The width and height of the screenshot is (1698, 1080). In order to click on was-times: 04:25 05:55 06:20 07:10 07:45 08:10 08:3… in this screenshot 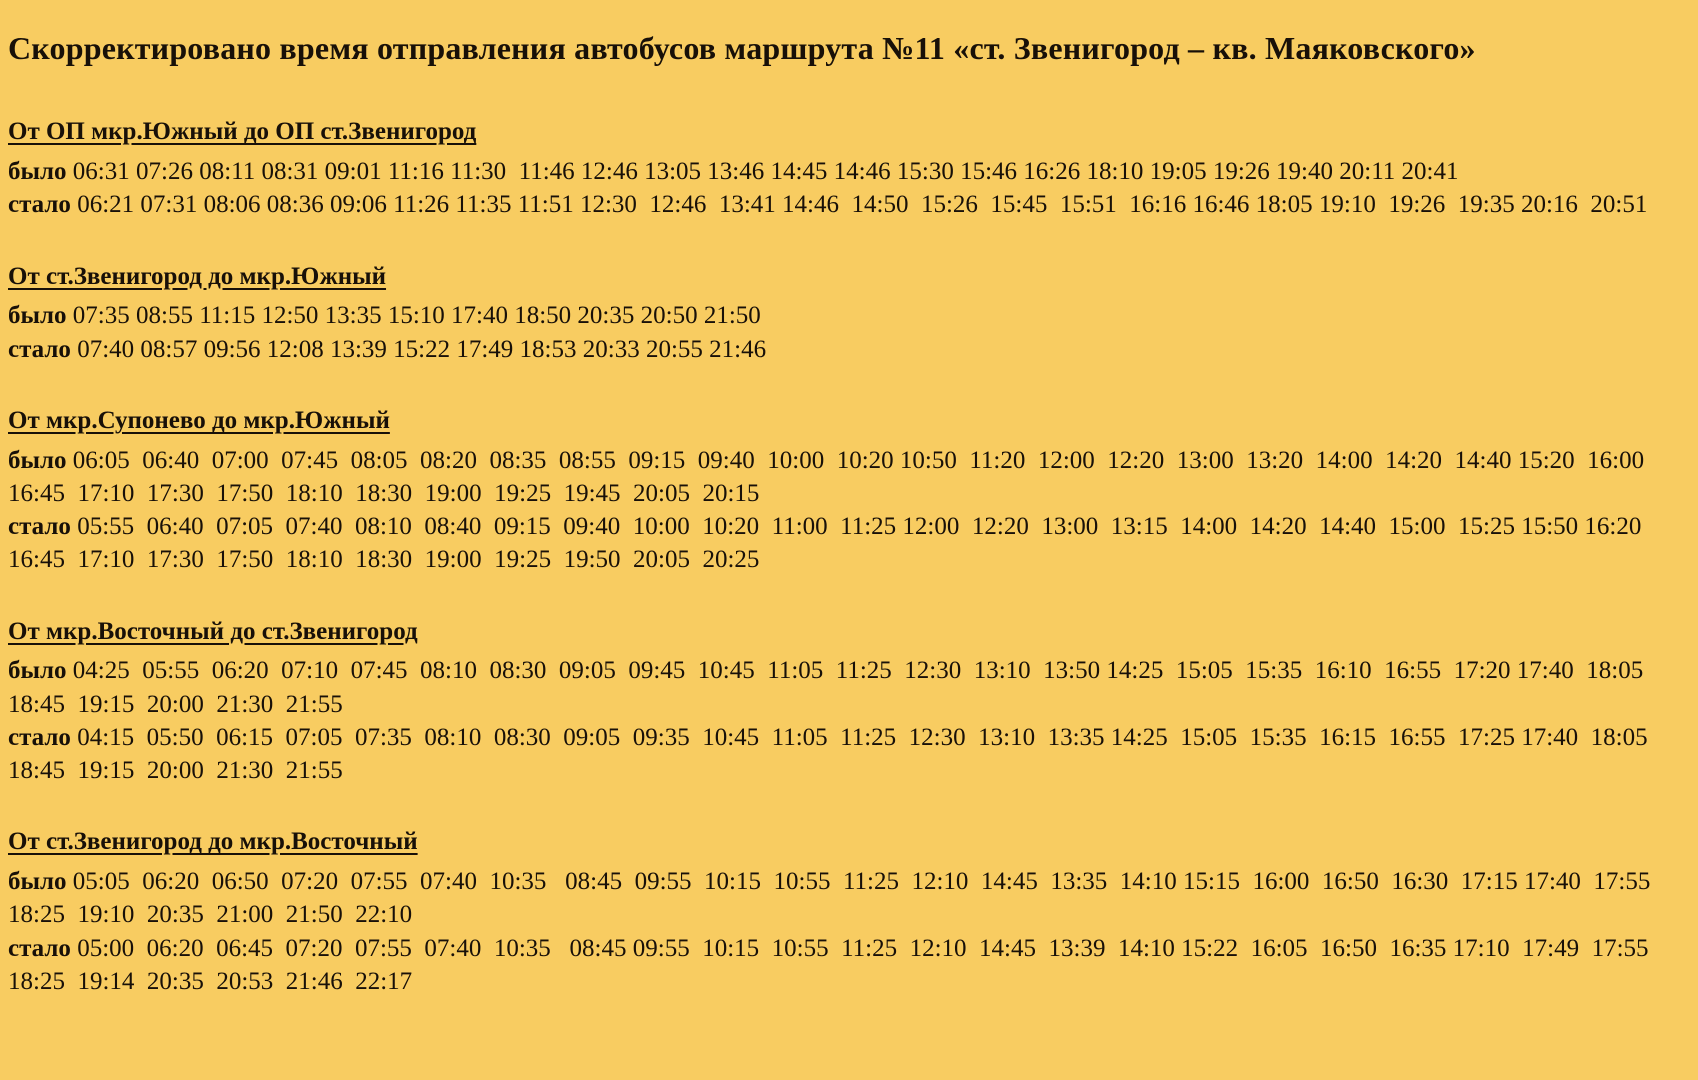, I will do `click(832, 687)`.